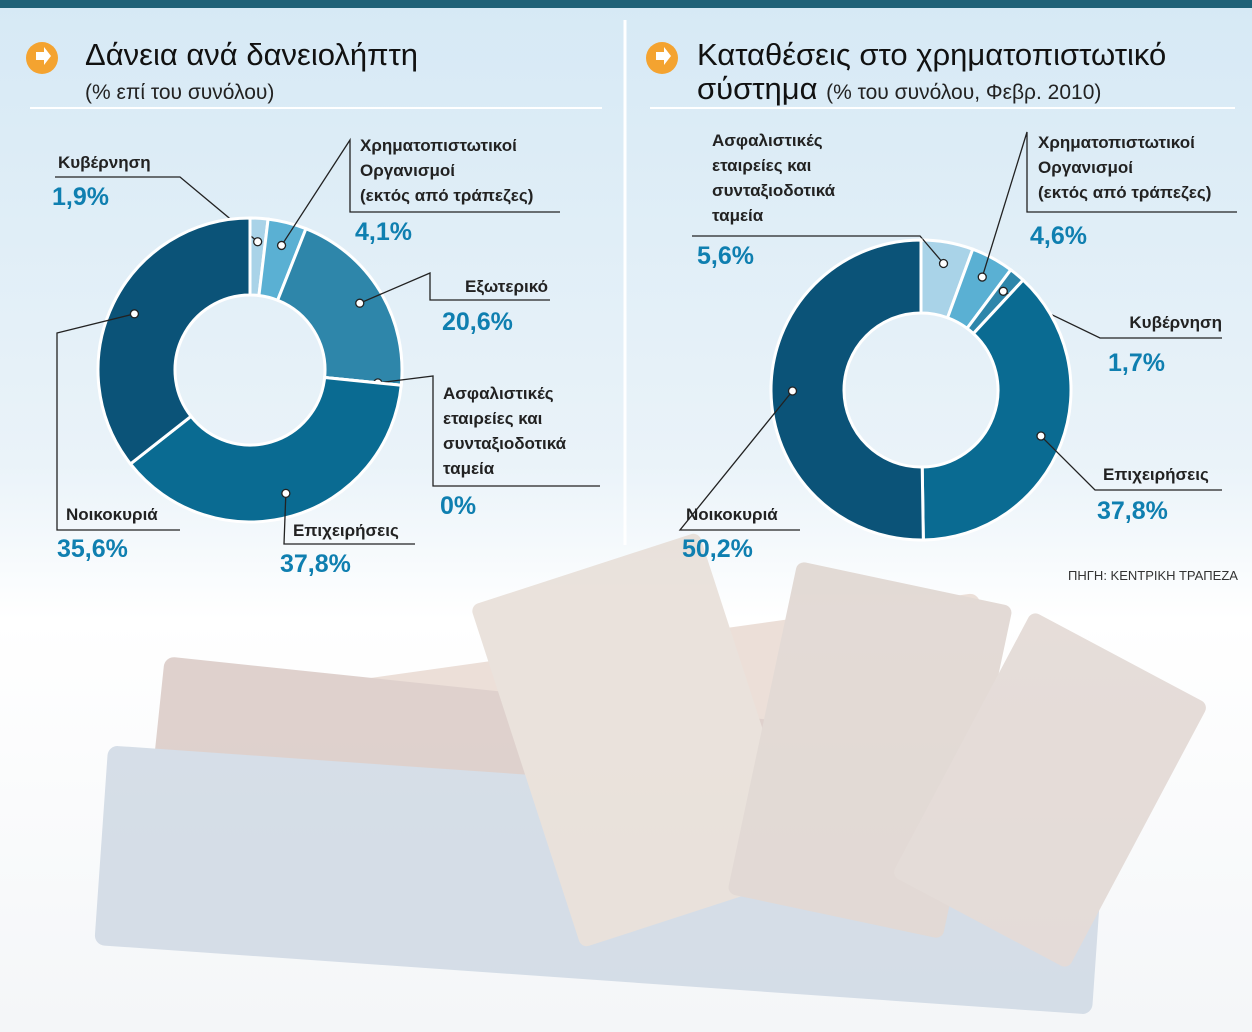  I want to click on chart-subtitle: (% επί του συνόλου), so click(180, 92).